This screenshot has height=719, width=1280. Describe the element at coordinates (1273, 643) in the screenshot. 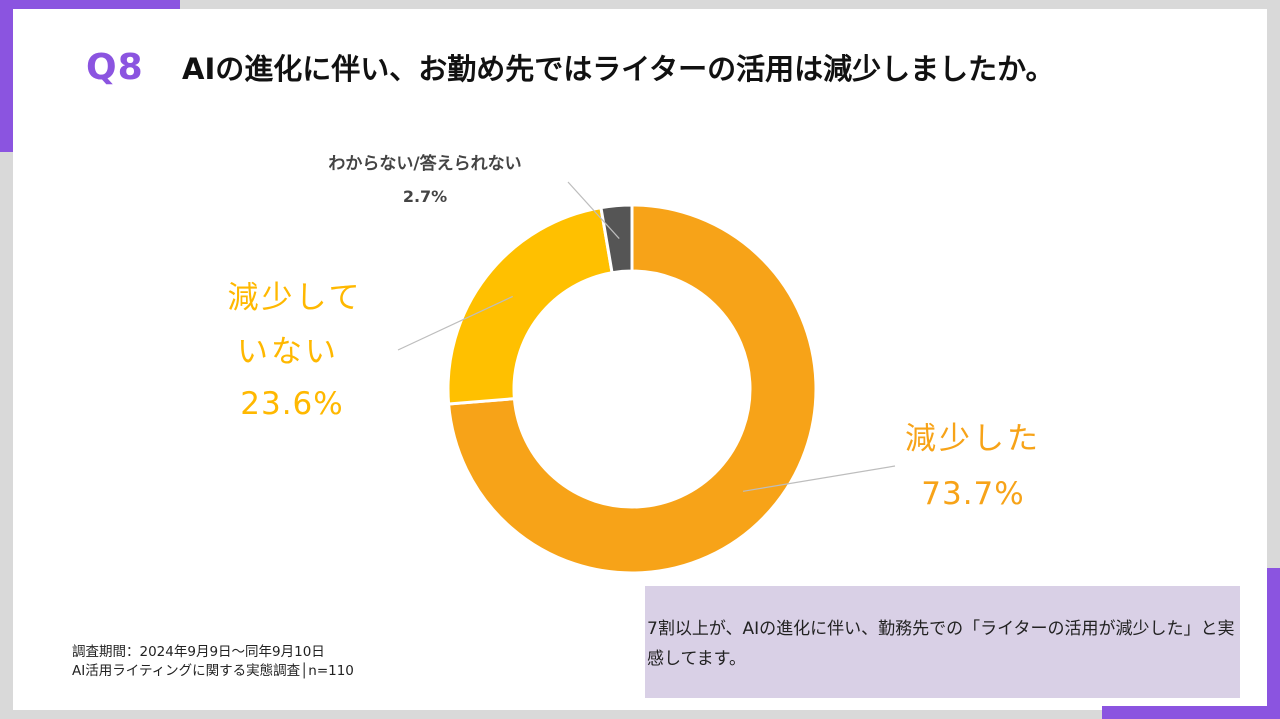

I see `frame-accent-bottom-right-vertical` at that location.